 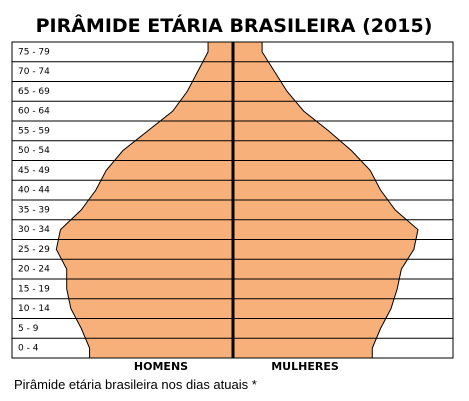 What do you see at coordinates (305, 366) in the screenshot?
I see `legend-label: MULHERES` at bounding box center [305, 366].